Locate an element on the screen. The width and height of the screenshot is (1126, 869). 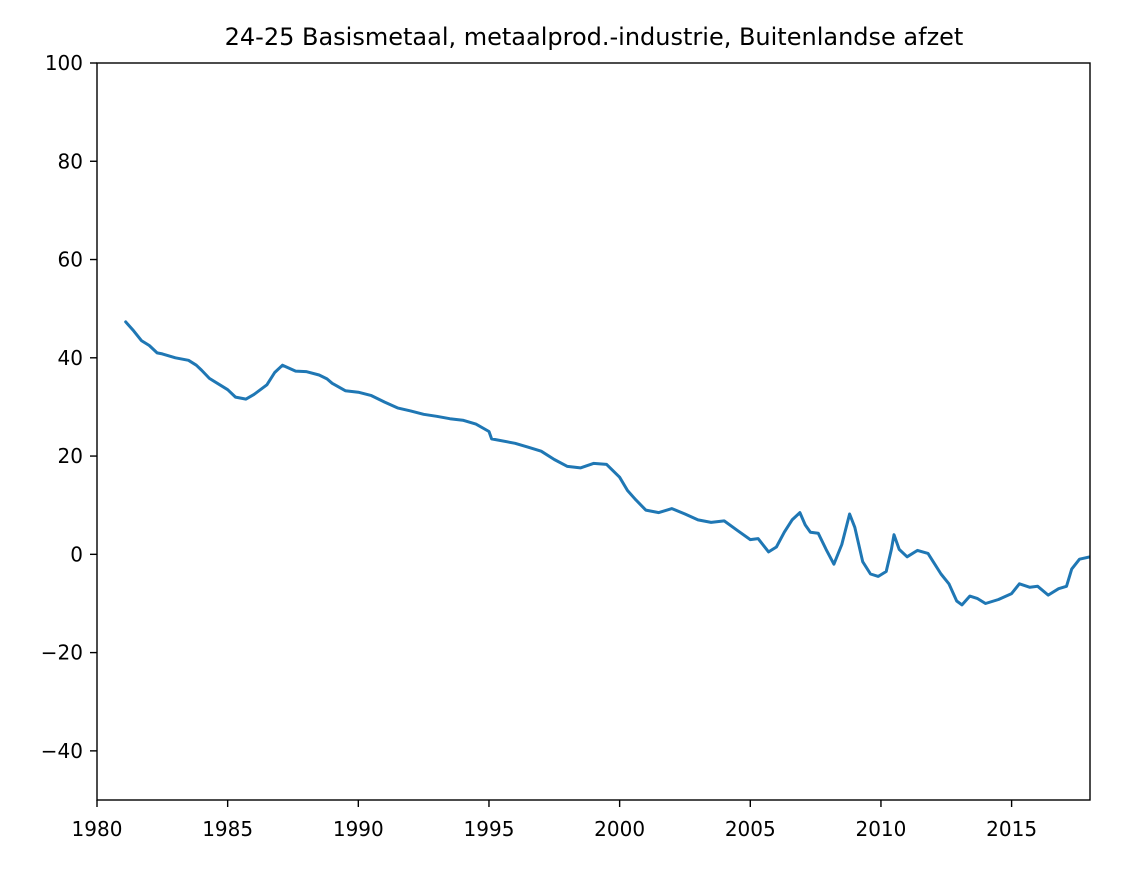
y-tick-label: 100 is located at coordinates (64, 63).